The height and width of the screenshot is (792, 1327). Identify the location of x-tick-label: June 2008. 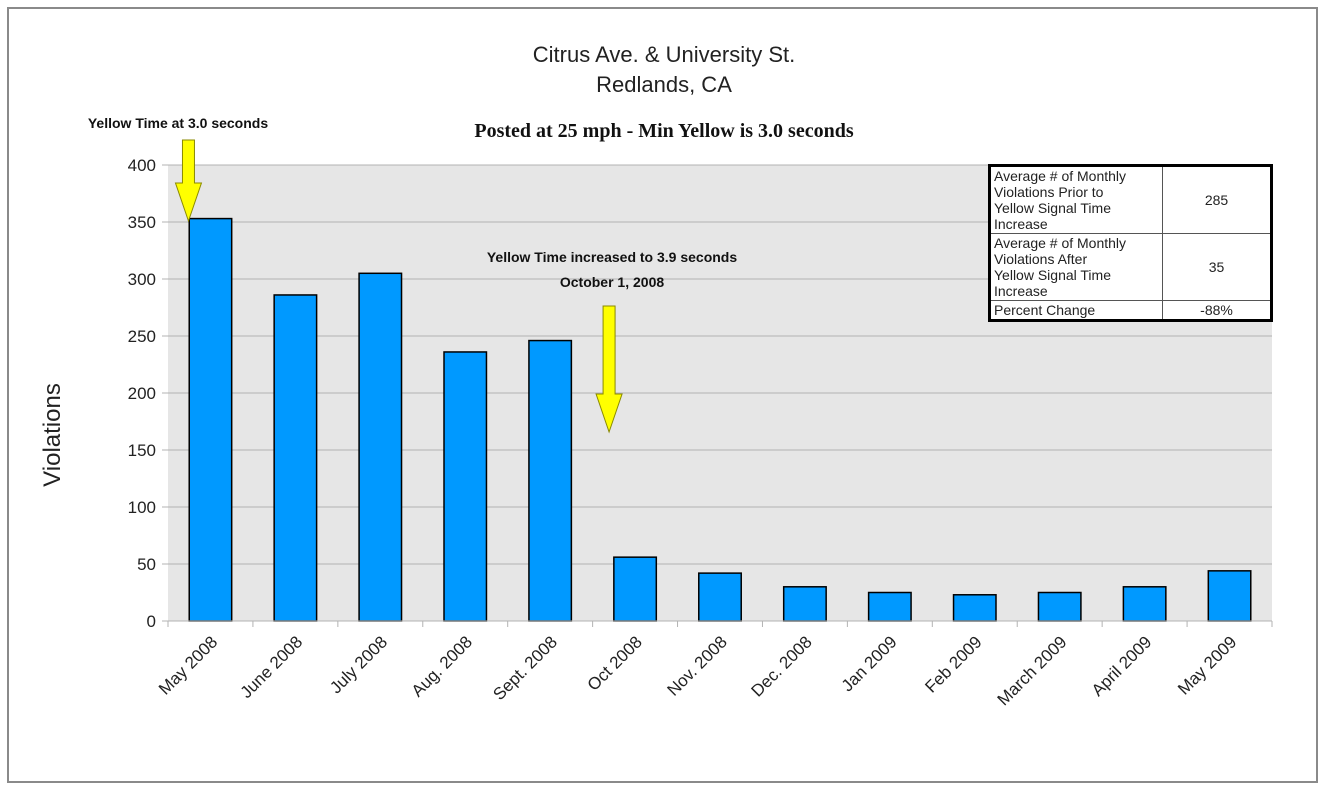
(272, 667).